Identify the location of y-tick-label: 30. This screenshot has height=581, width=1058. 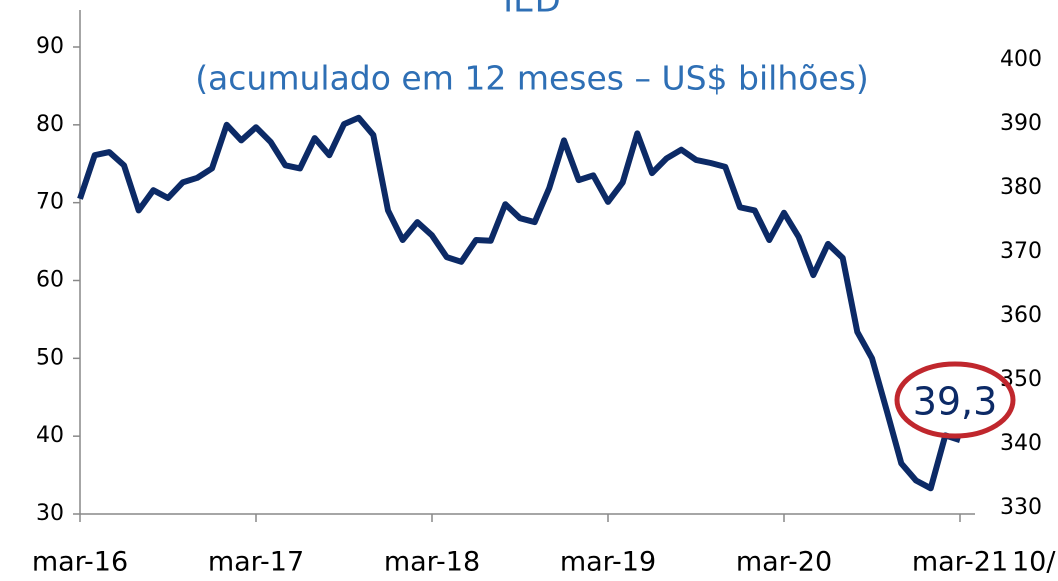
(50, 513).